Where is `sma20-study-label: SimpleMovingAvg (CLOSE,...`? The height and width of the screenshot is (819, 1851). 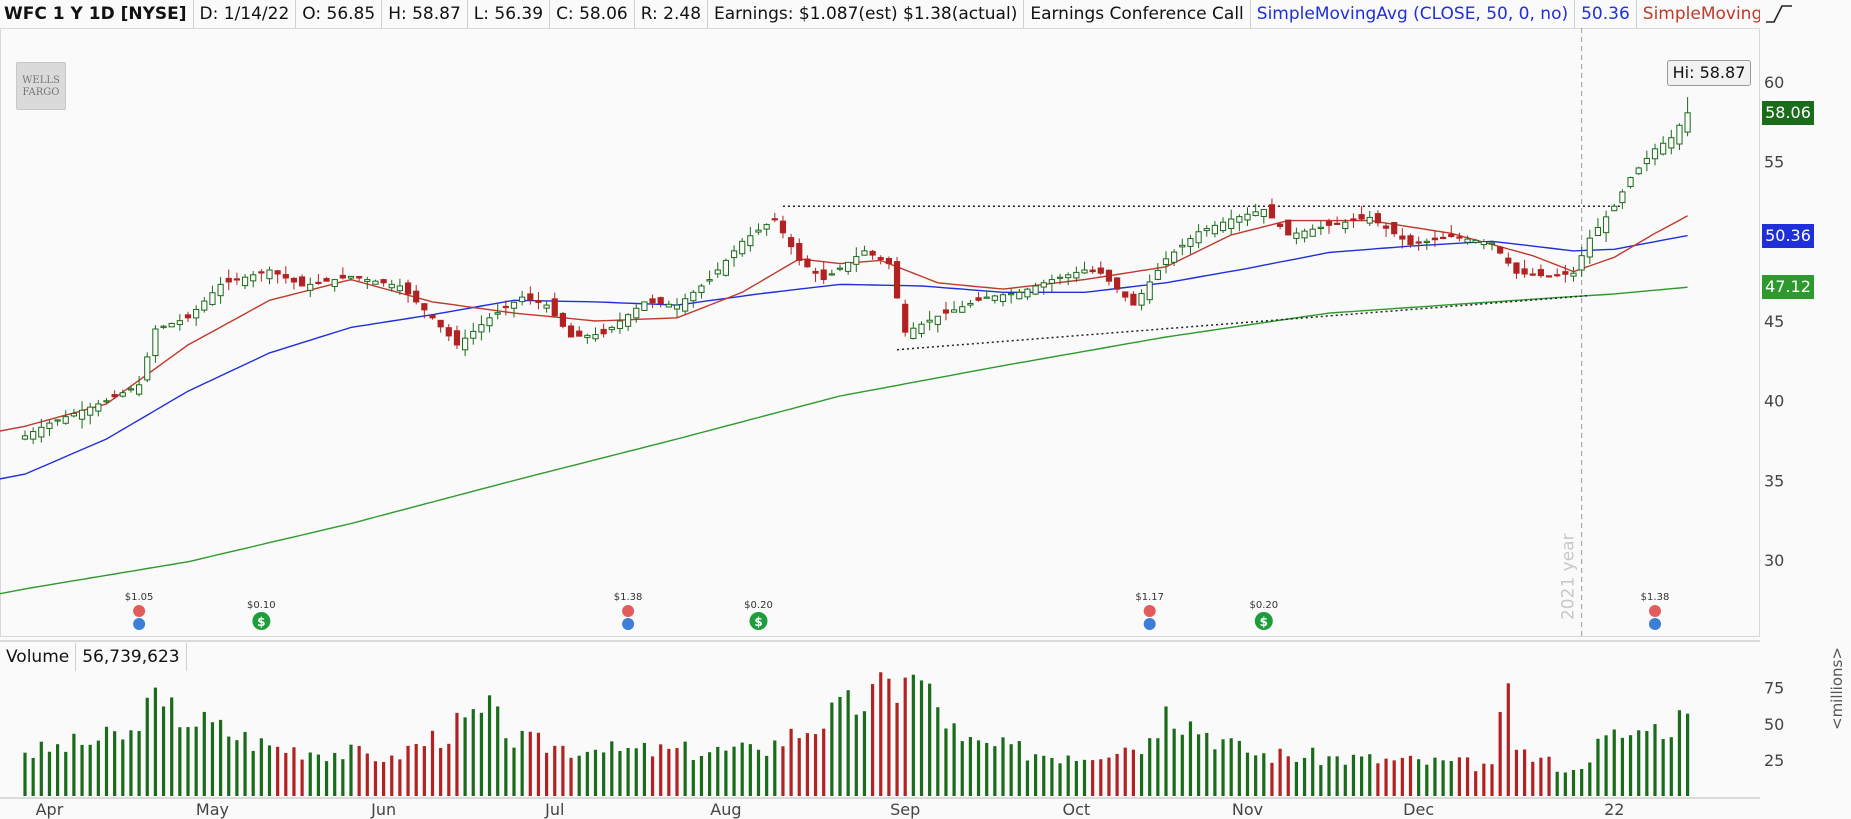 sma20-study-label: SimpleMovingAvg (CLOSE,... is located at coordinates (1698, 14).